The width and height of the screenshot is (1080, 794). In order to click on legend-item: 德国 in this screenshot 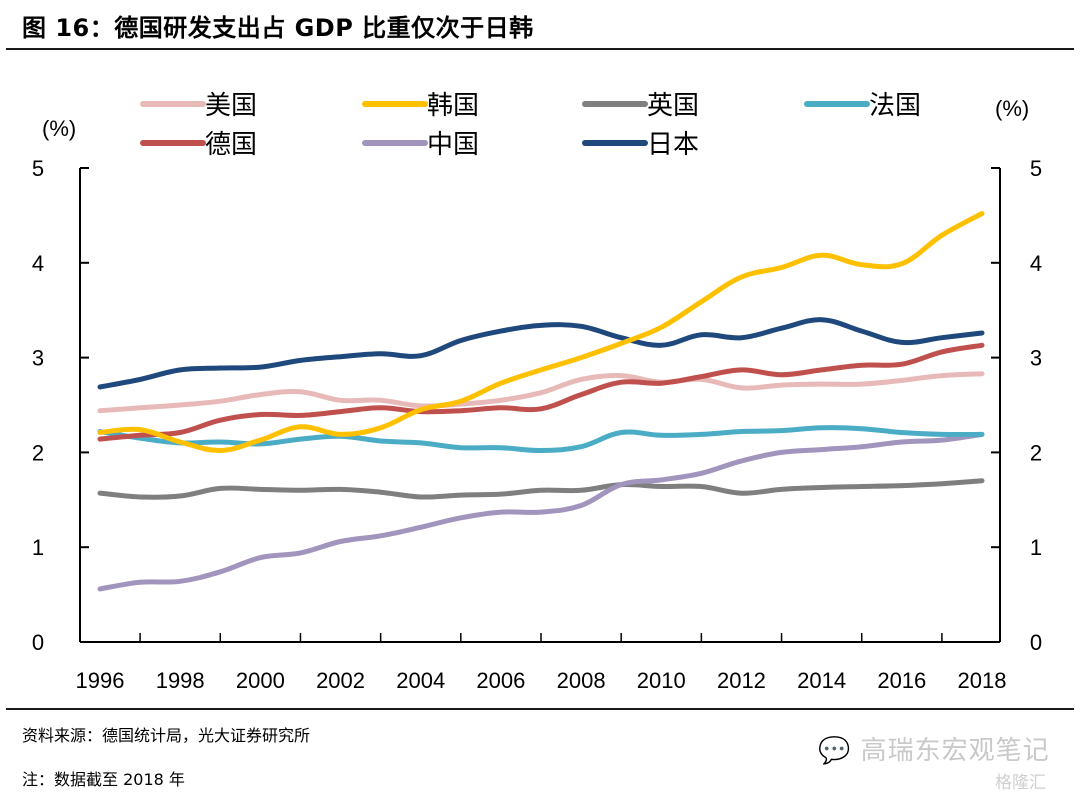, I will do `click(198, 145)`.